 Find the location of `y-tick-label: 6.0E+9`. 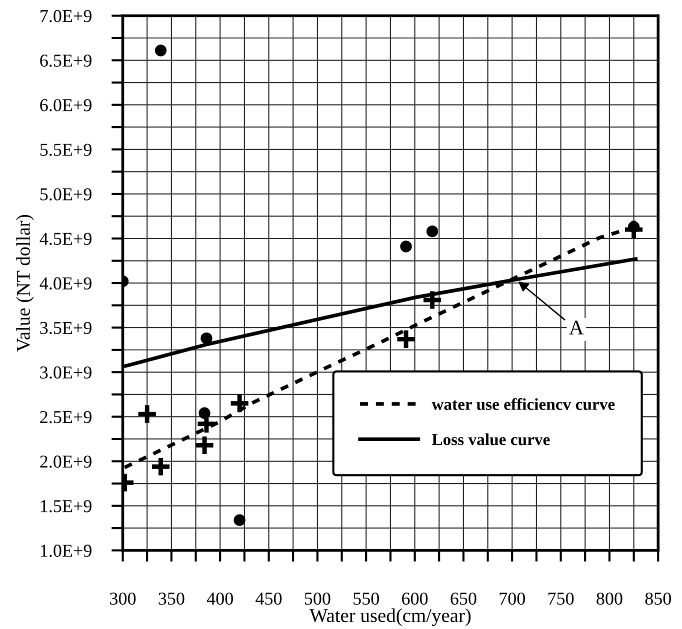

y-tick-label: 6.0E+9 is located at coordinates (66, 105).